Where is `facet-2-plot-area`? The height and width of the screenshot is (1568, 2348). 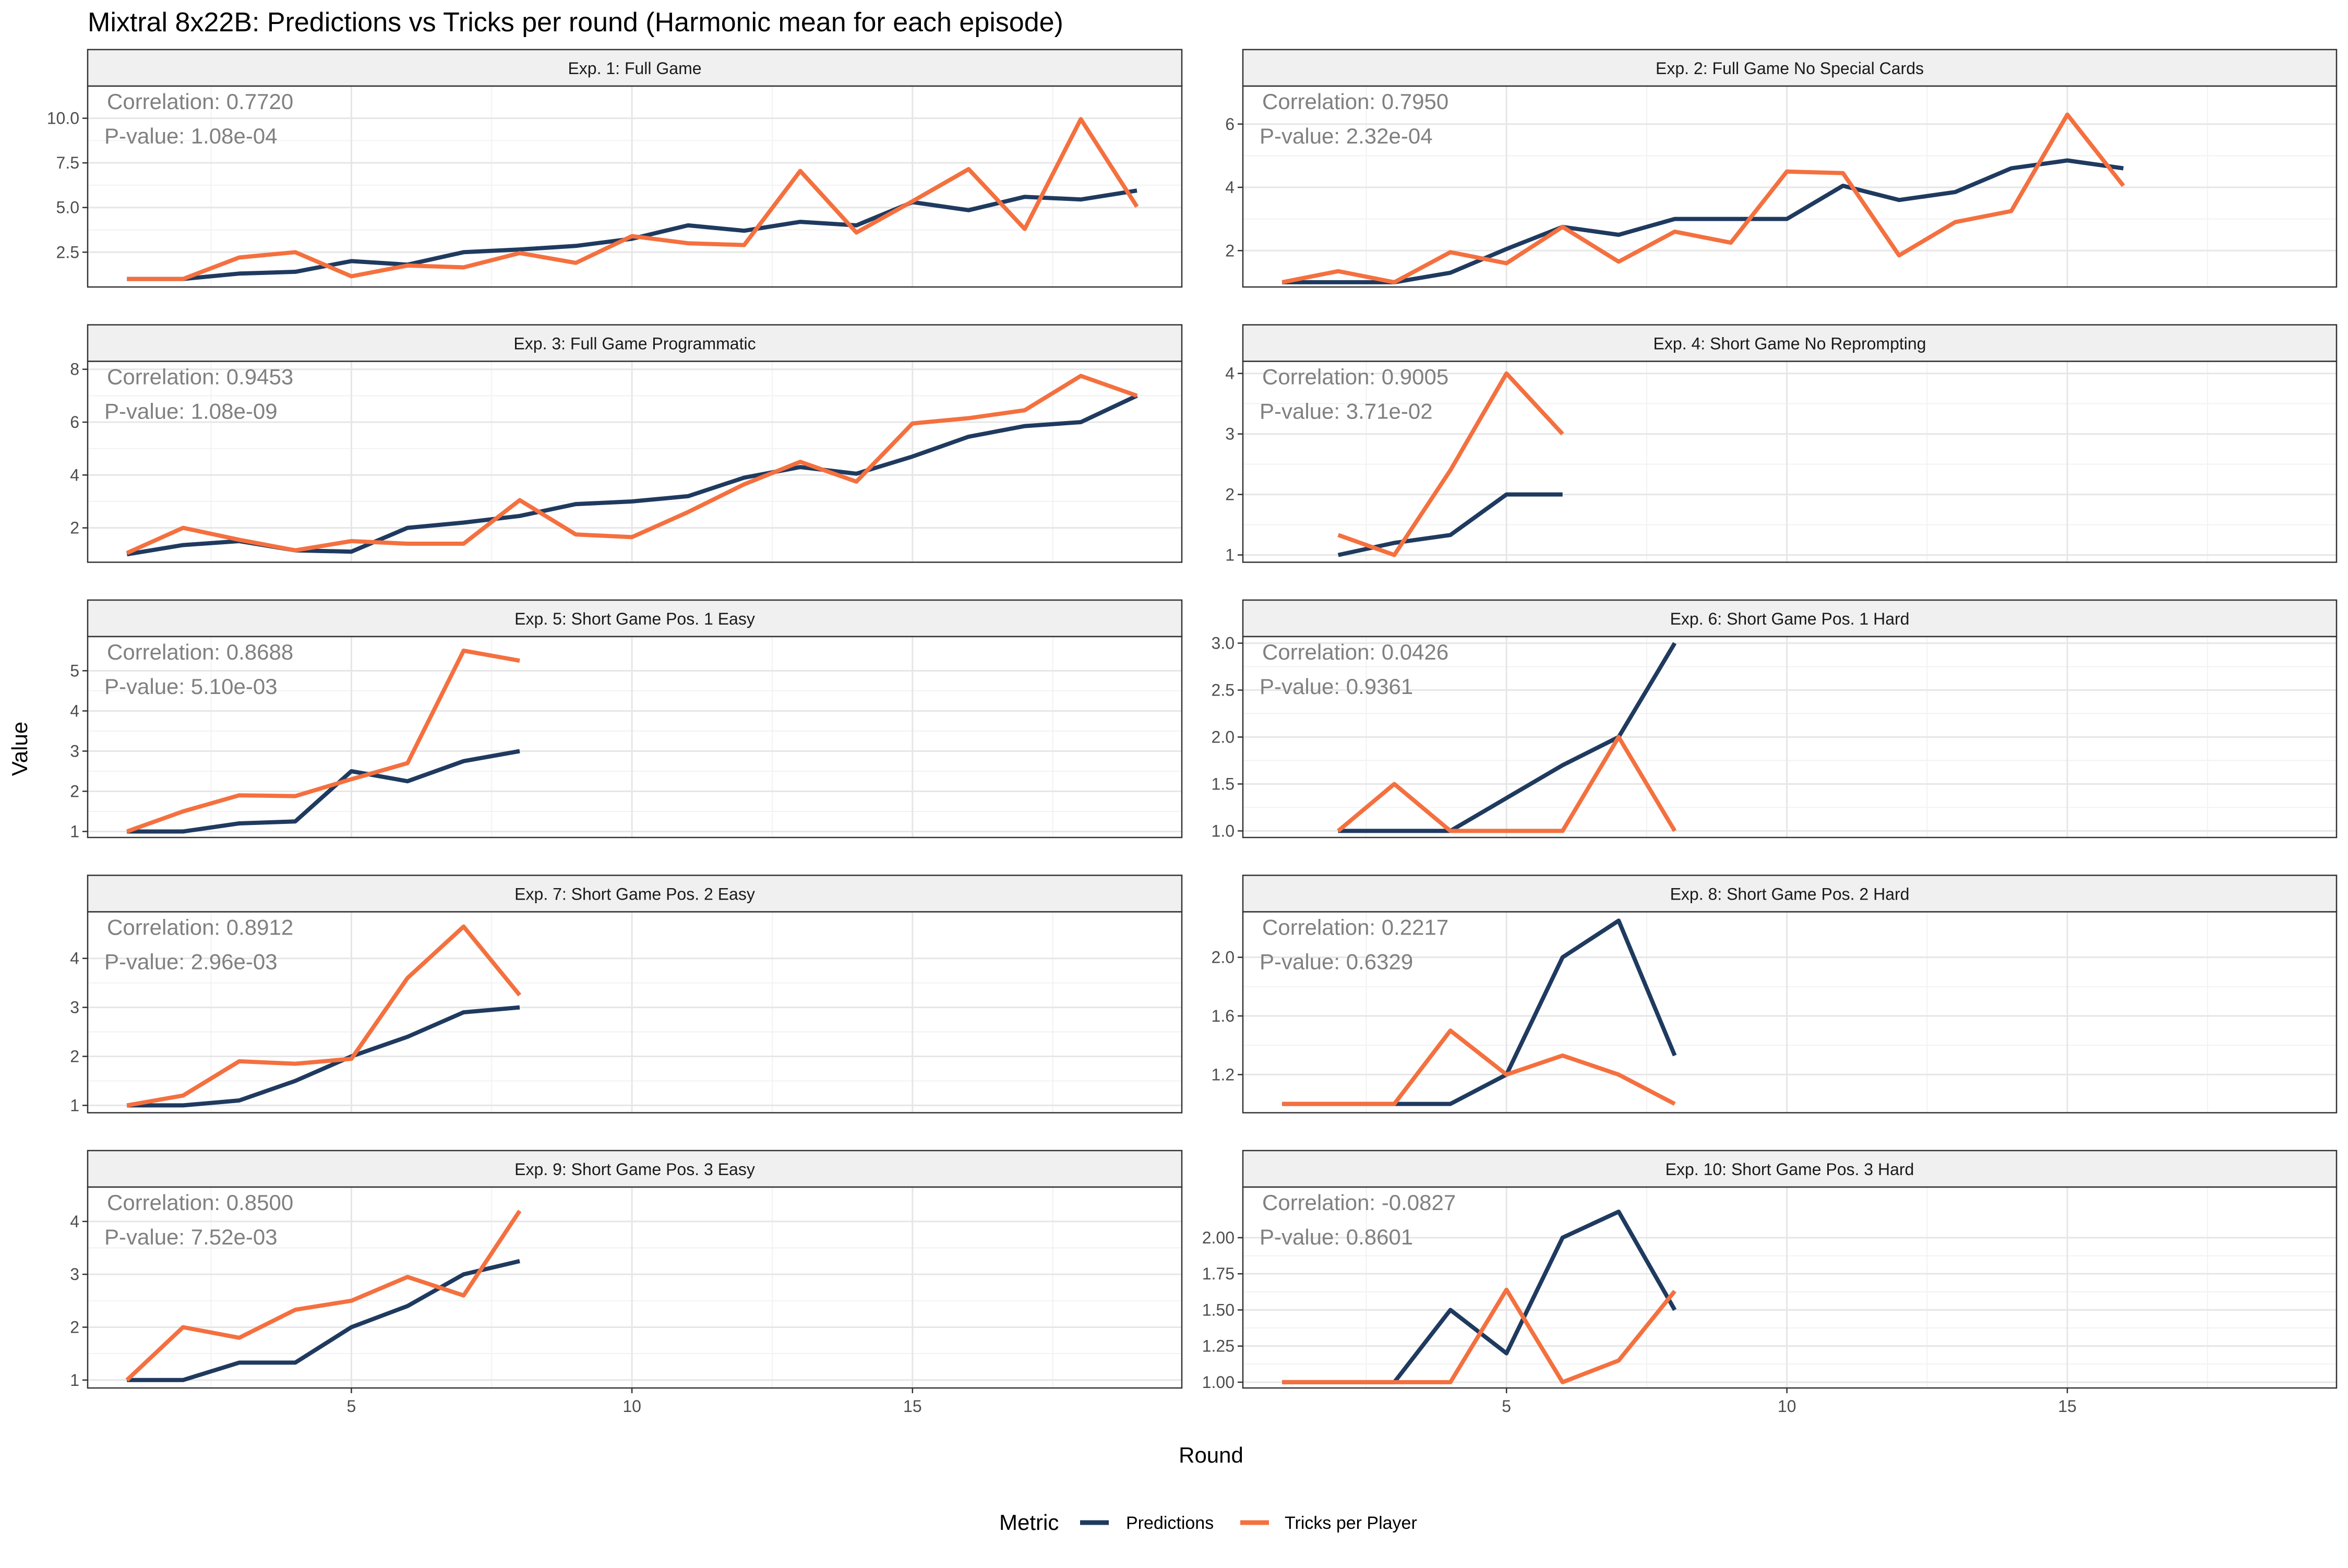 facet-2-plot-area is located at coordinates (1790, 186).